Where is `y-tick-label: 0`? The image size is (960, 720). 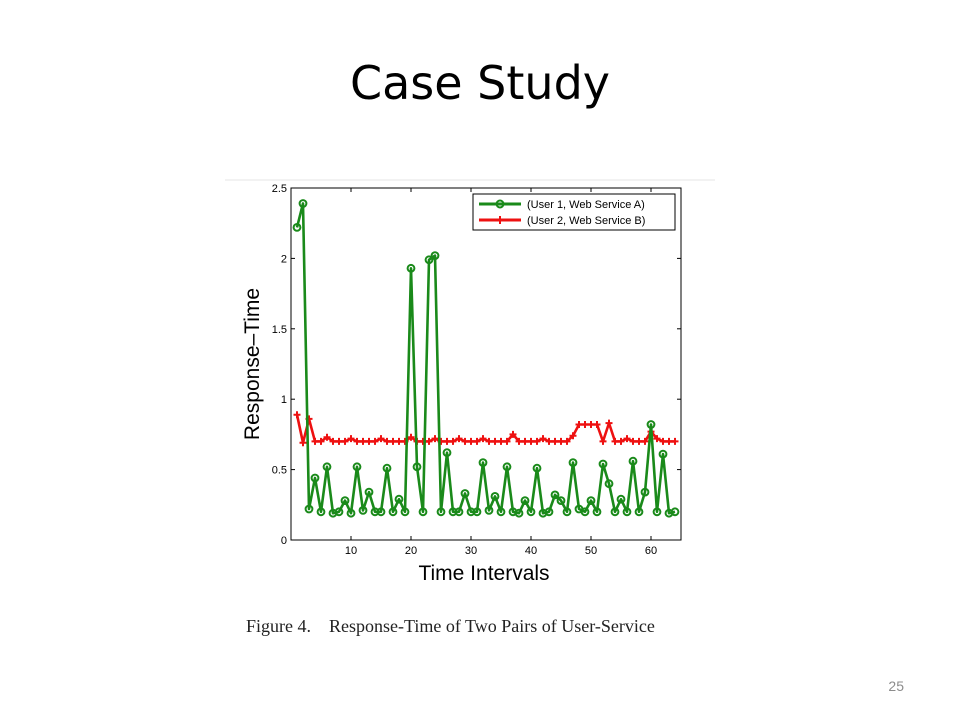
y-tick-label: 0 is located at coordinates (284, 541).